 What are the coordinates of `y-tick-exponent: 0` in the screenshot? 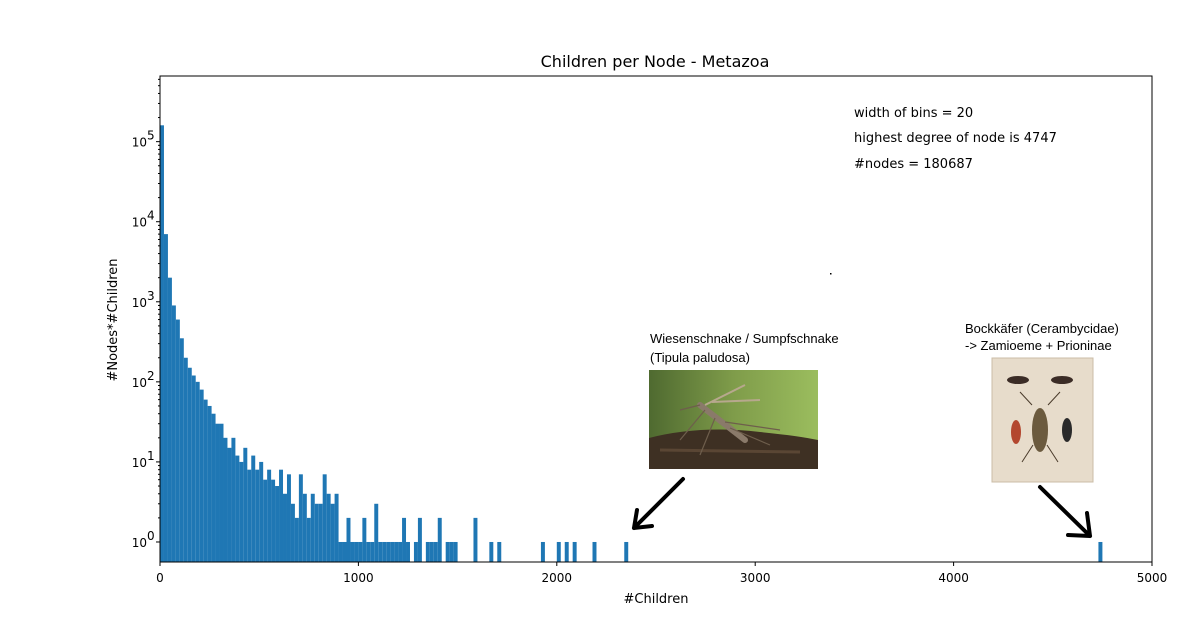 It's located at (151, 536).